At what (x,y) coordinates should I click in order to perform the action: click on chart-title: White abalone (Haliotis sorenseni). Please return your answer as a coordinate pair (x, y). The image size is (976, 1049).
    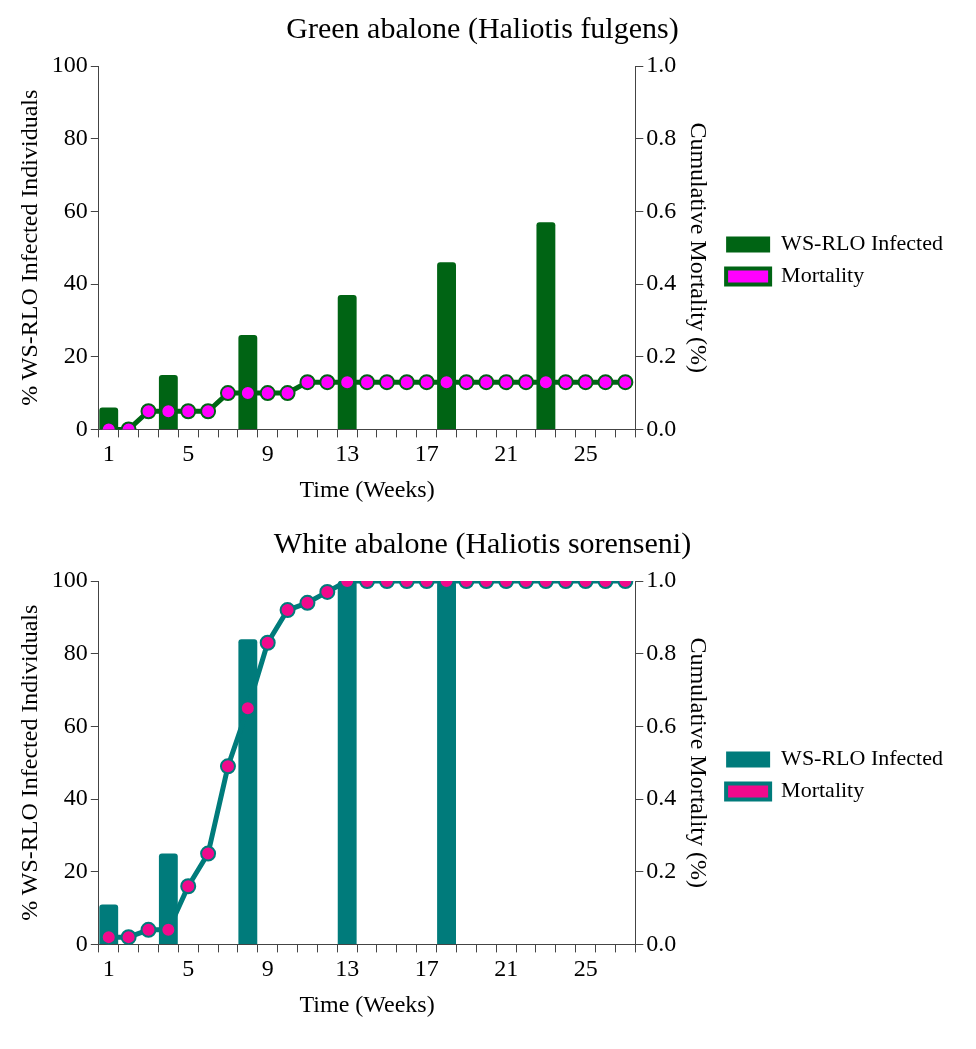
    Looking at the image, I should click on (482, 542).